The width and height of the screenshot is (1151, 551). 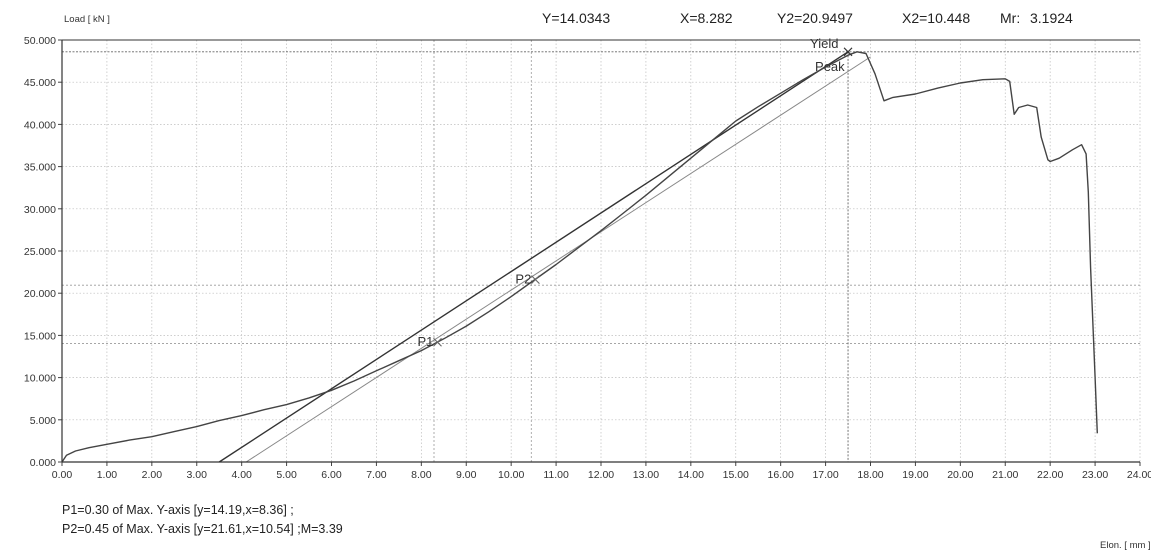 What do you see at coordinates (466, 475) in the screenshot?
I see `x-tick-label: 9.00` at bounding box center [466, 475].